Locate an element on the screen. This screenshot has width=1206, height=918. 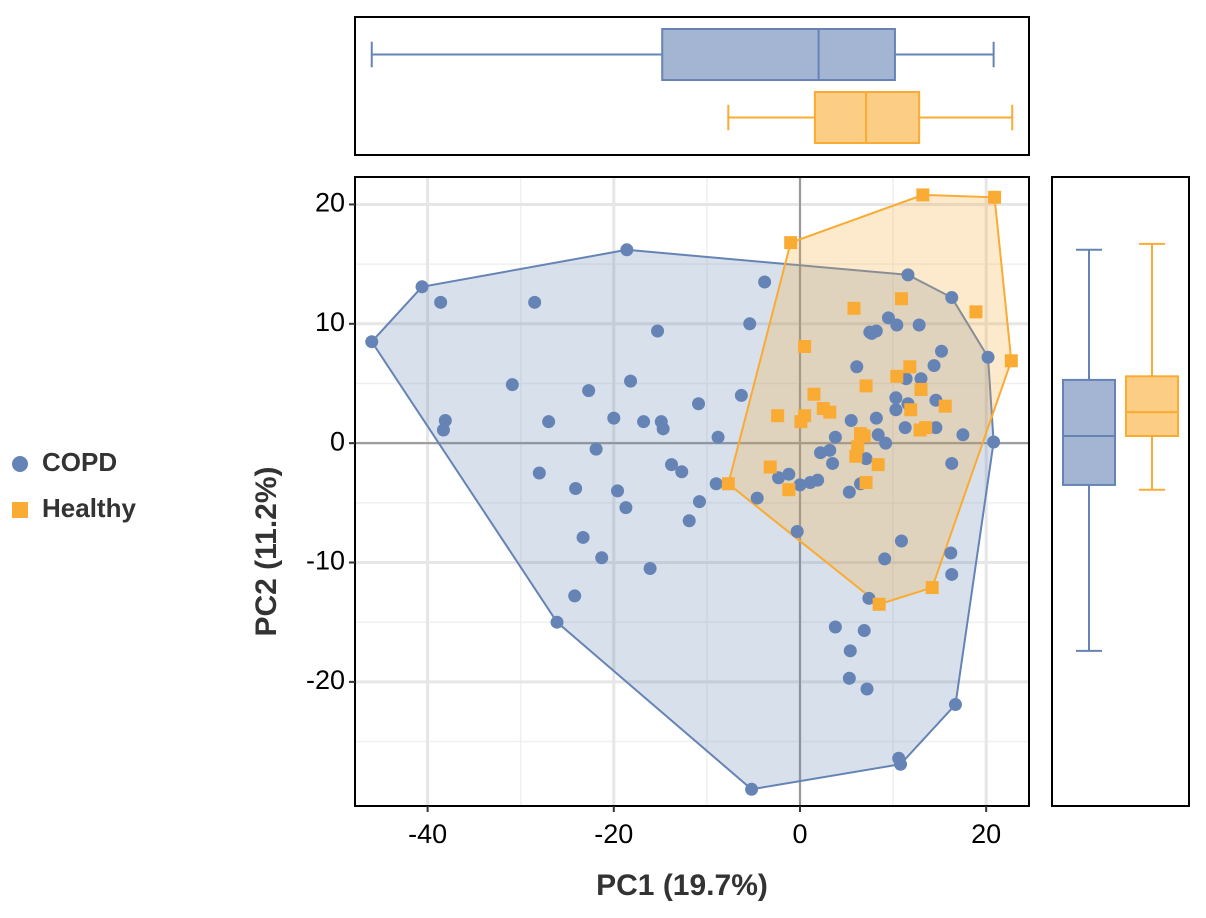
y-tick-label: 10 is located at coordinates (330, 322).